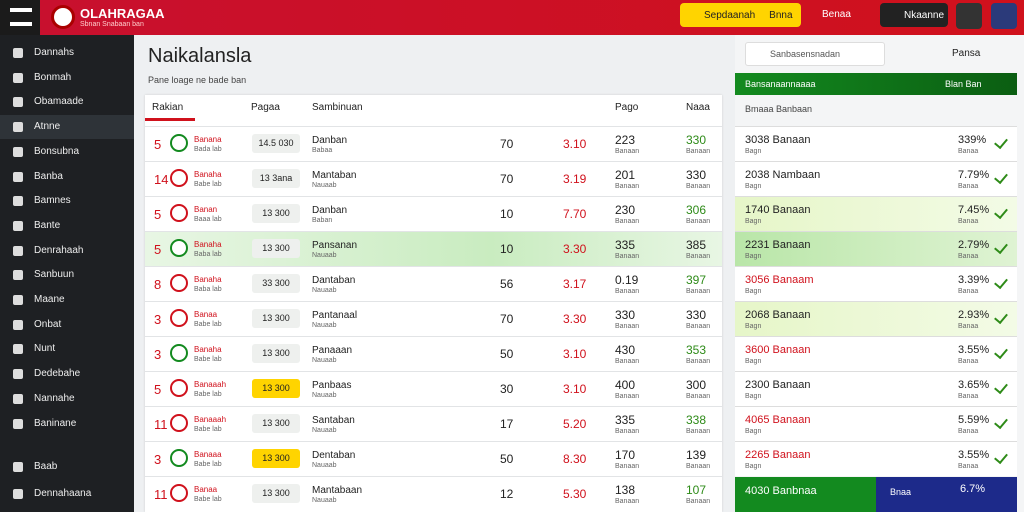 This screenshot has width=1024, height=512. What do you see at coordinates (507, 494) in the screenshot?
I see `value: 12` at bounding box center [507, 494].